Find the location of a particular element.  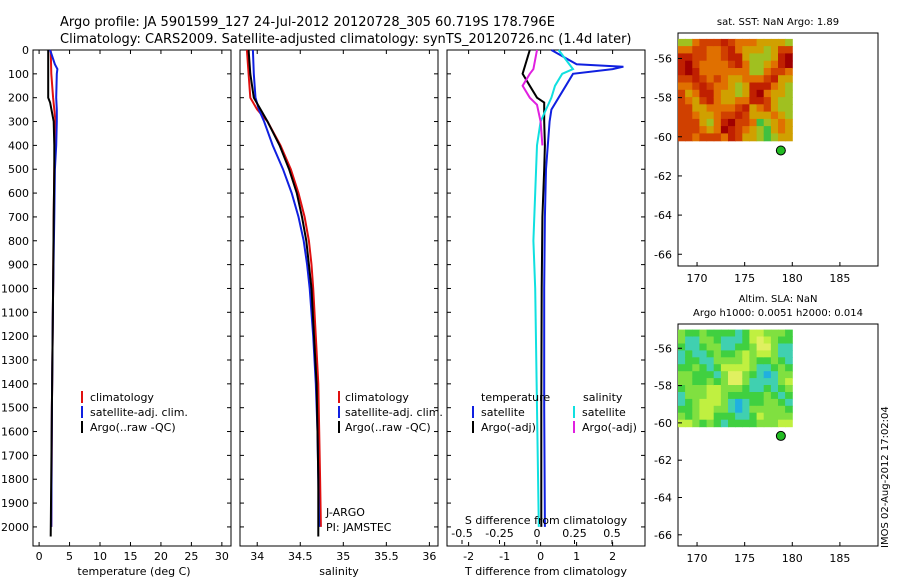

x-tick-label: 2 is located at coordinates (612, 556).